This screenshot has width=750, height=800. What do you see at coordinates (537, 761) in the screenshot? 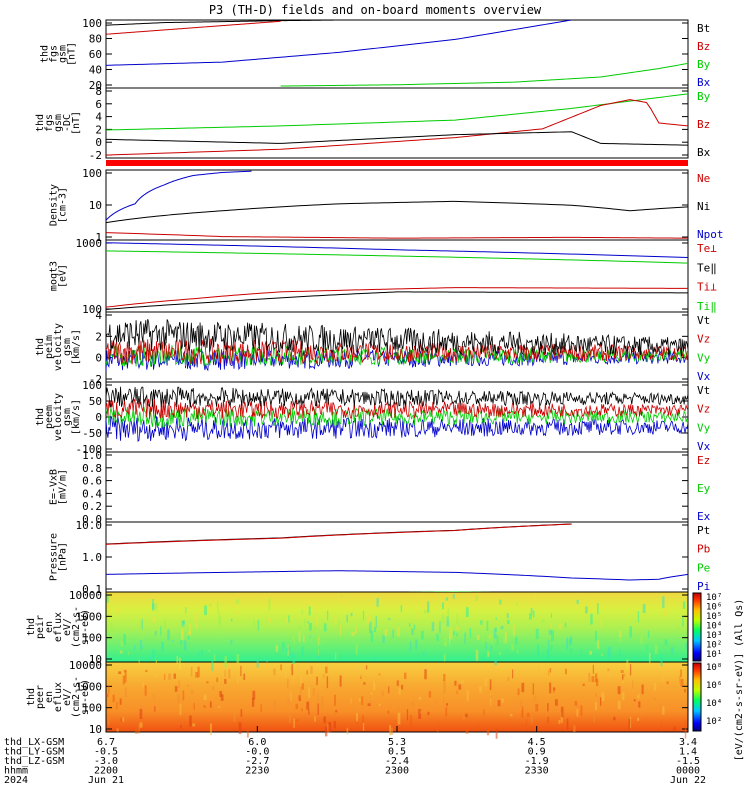
I see `x-axis-value: -1.9` at bounding box center [537, 761].